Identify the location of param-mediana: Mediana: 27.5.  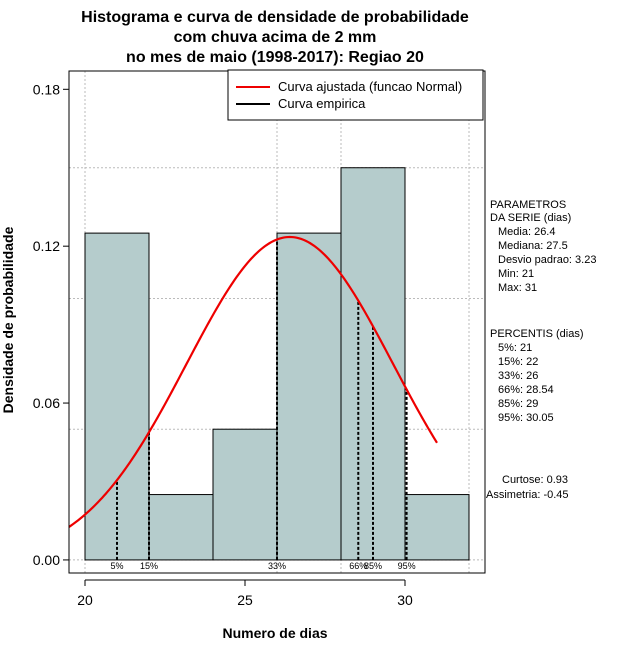
(533, 246).